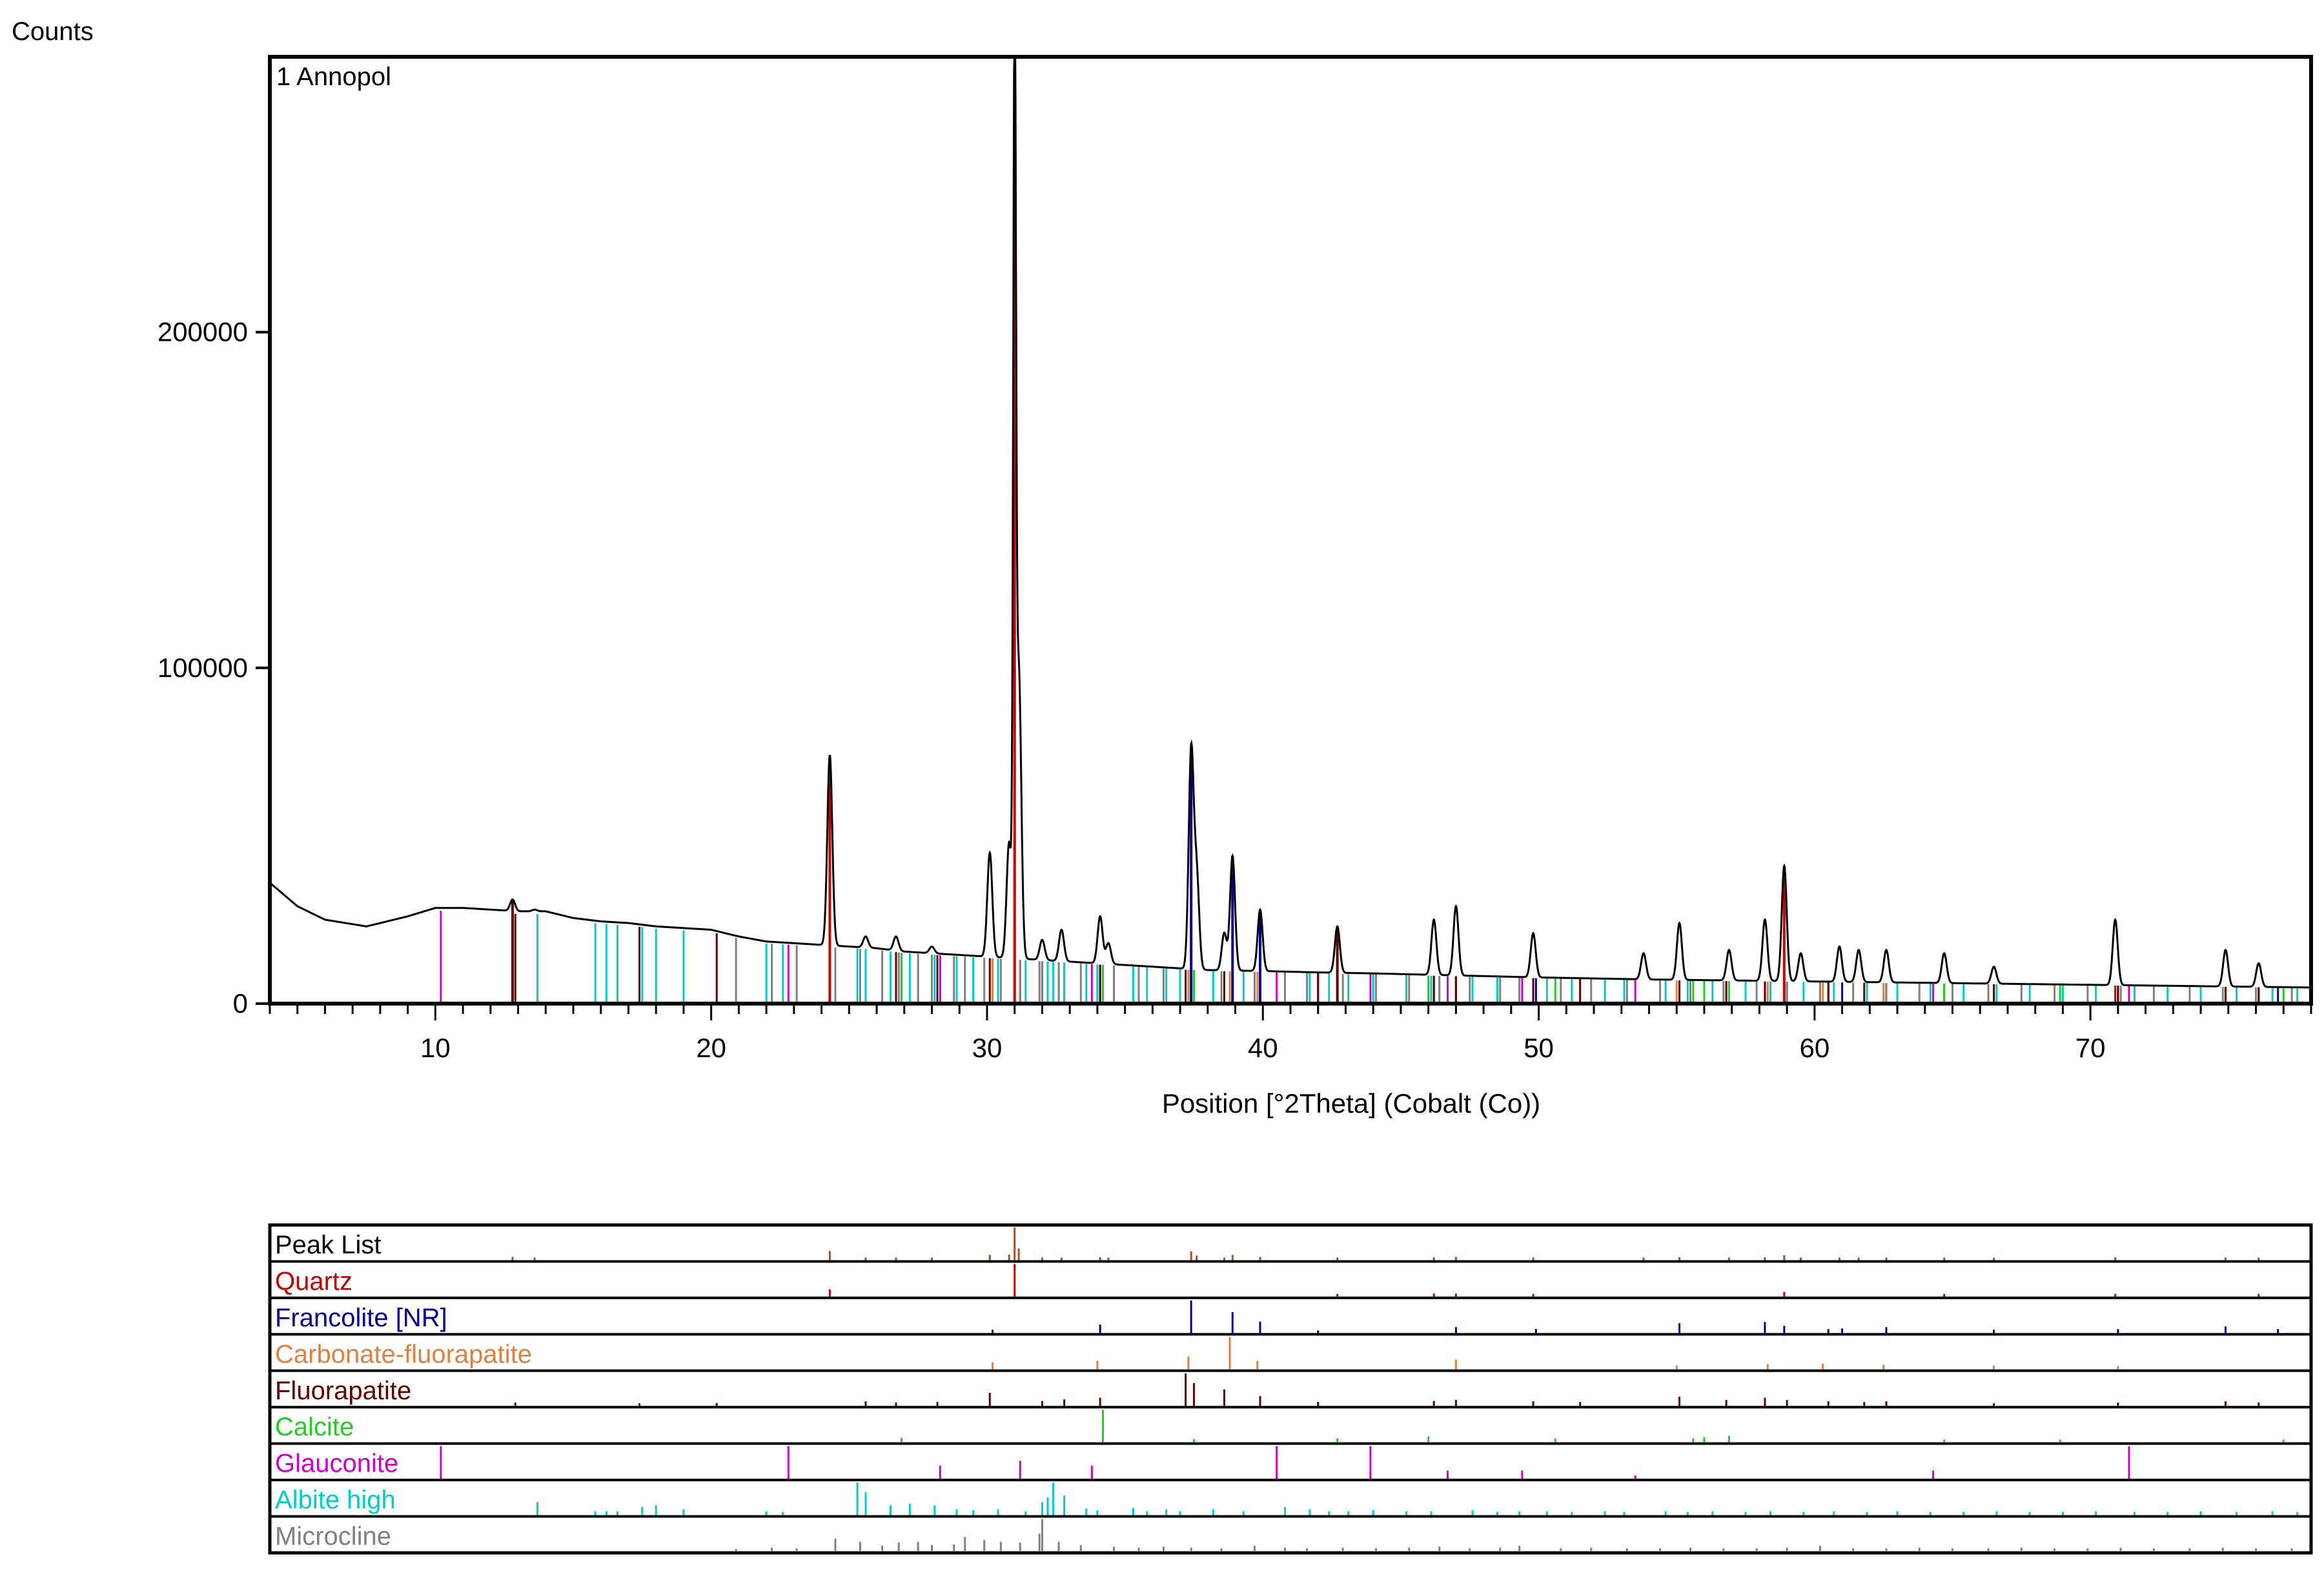 The width and height of the screenshot is (2324, 1569). What do you see at coordinates (987, 1048) in the screenshot?
I see `x-tick-label: 30` at bounding box center [987, 1048].